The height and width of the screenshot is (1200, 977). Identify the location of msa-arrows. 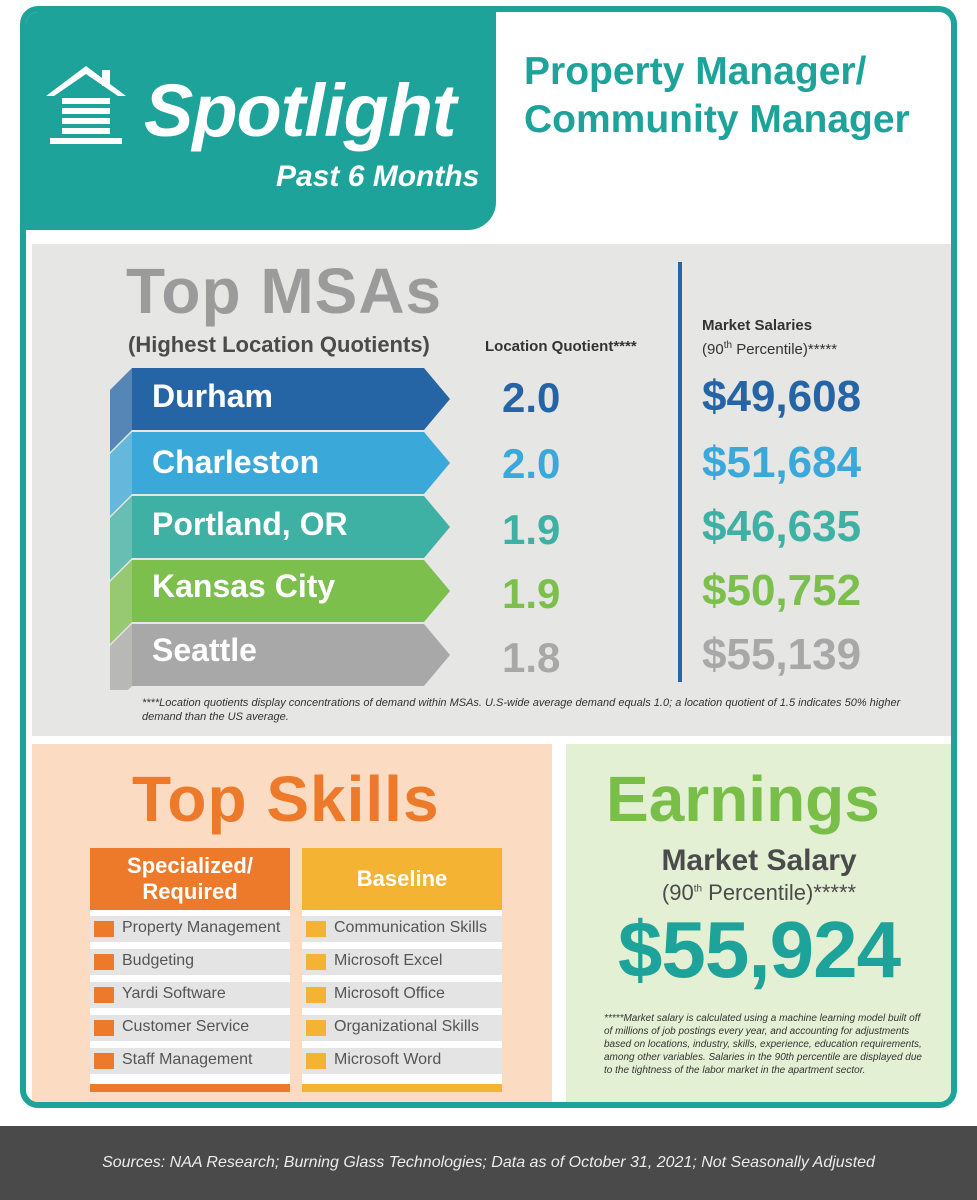
(280, 529).